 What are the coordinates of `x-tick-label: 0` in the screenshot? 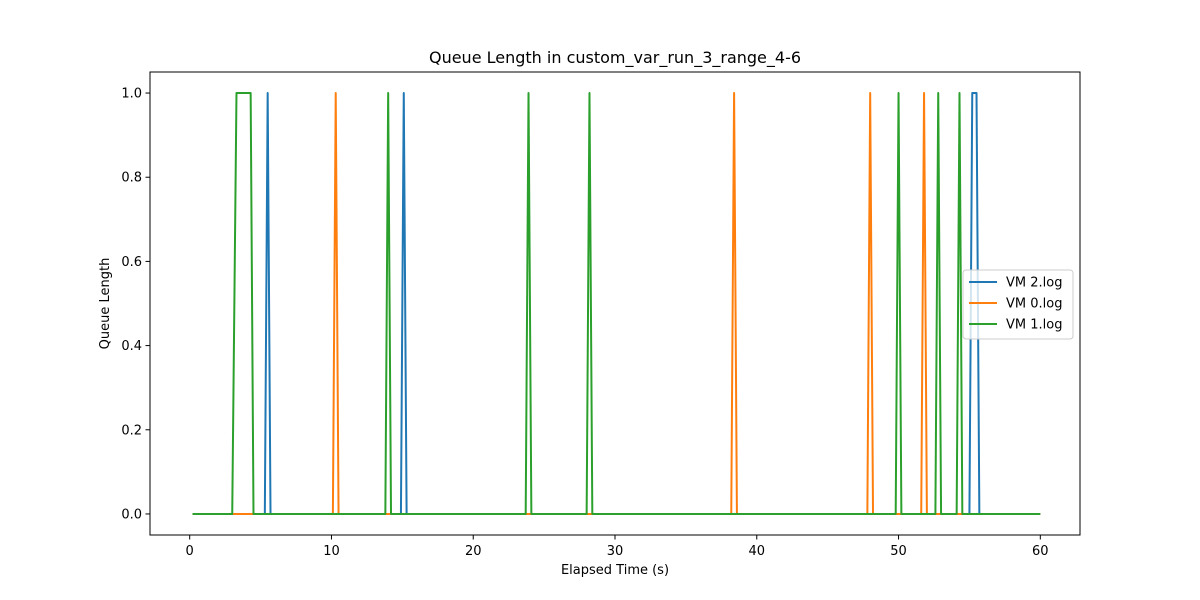 It's located at (190, 551).